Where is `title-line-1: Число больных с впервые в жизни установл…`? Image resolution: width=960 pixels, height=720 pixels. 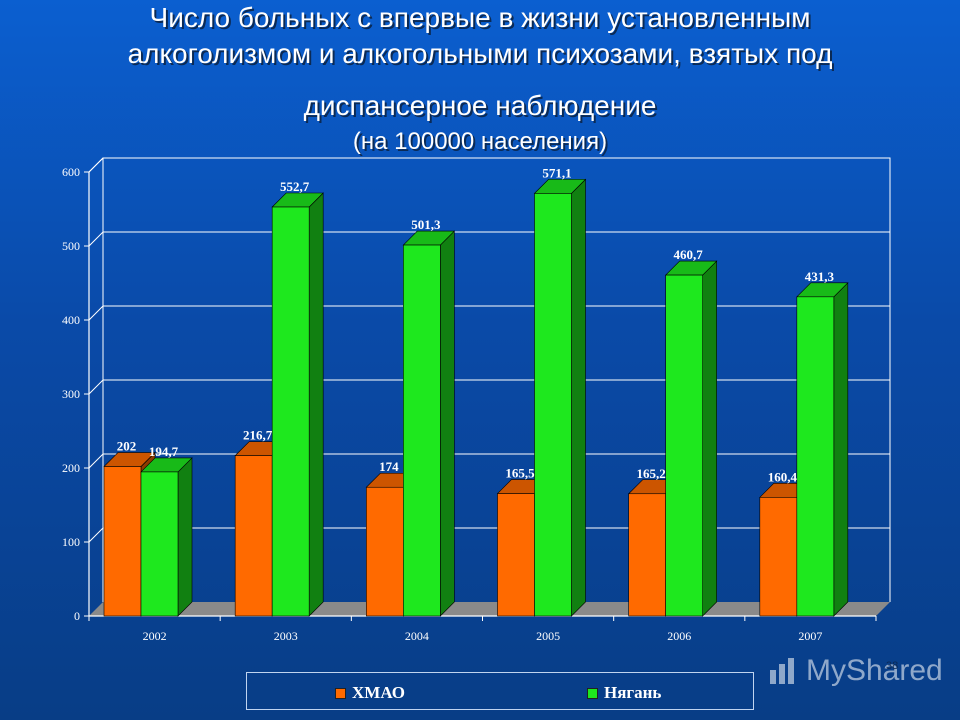
title-line-1: Число больных с впервые в жизни установл… is located at coordinates (480, 17).